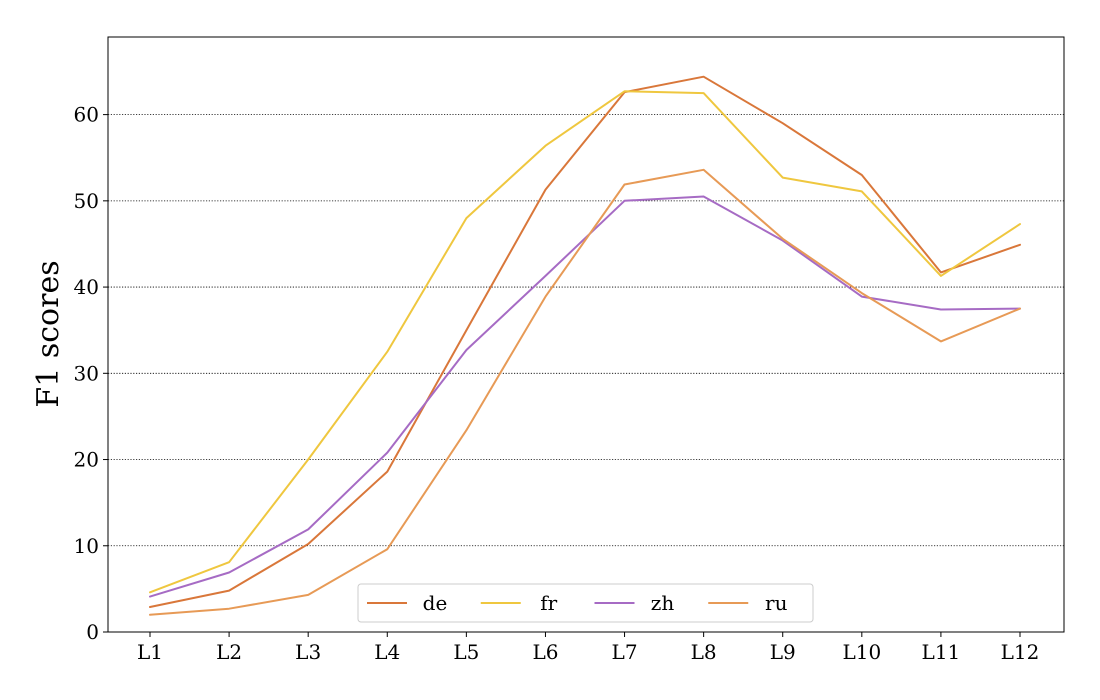 The height and width of the screenshot is (700, 1100). Describe the element at coordinates (704, 652) in the screenshot. I see `x-tick-label: L8` at that location.